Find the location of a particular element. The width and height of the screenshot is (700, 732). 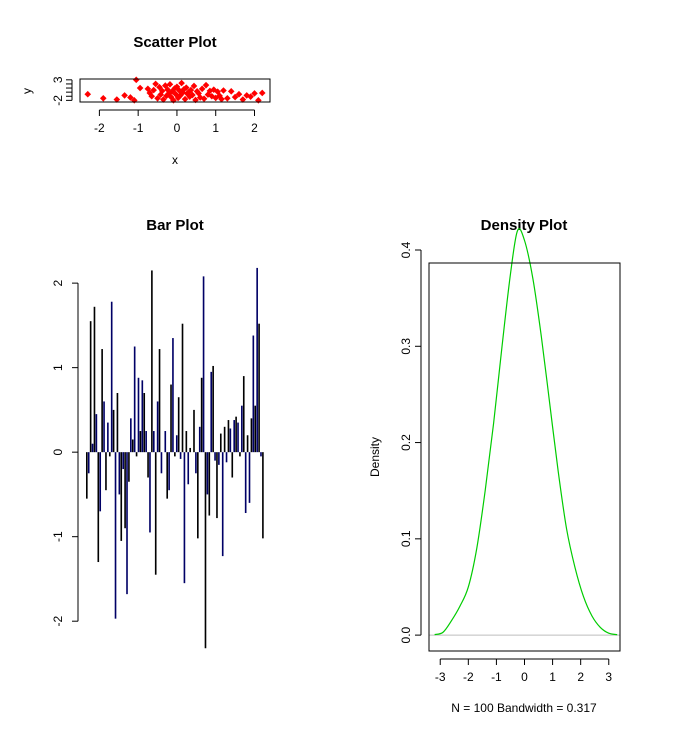

scatter-x-tick-label: 2 is located at coordinates (254, 128).